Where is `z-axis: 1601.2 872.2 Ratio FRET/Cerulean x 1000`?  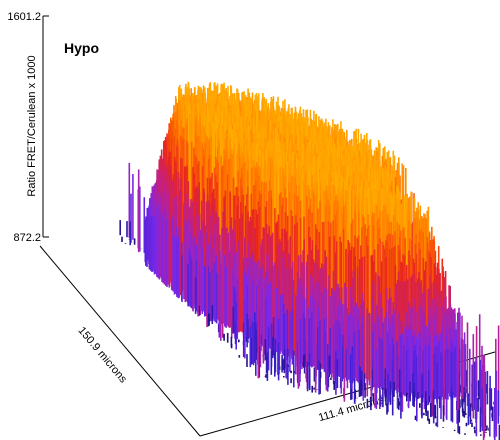
z-axis: 1601.2 872.2 Ratio FRET/Cerulean x 1000 is located at coordinates (28, 127).